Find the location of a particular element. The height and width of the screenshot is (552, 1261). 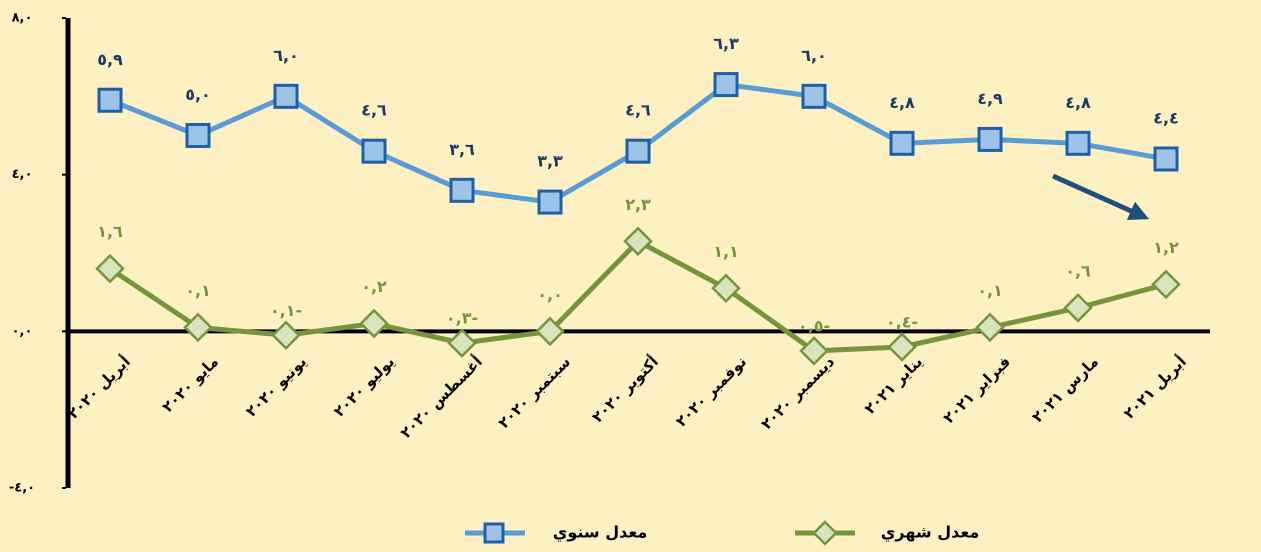

data-label: ٥,٩ is located at coordinates (110, 59).